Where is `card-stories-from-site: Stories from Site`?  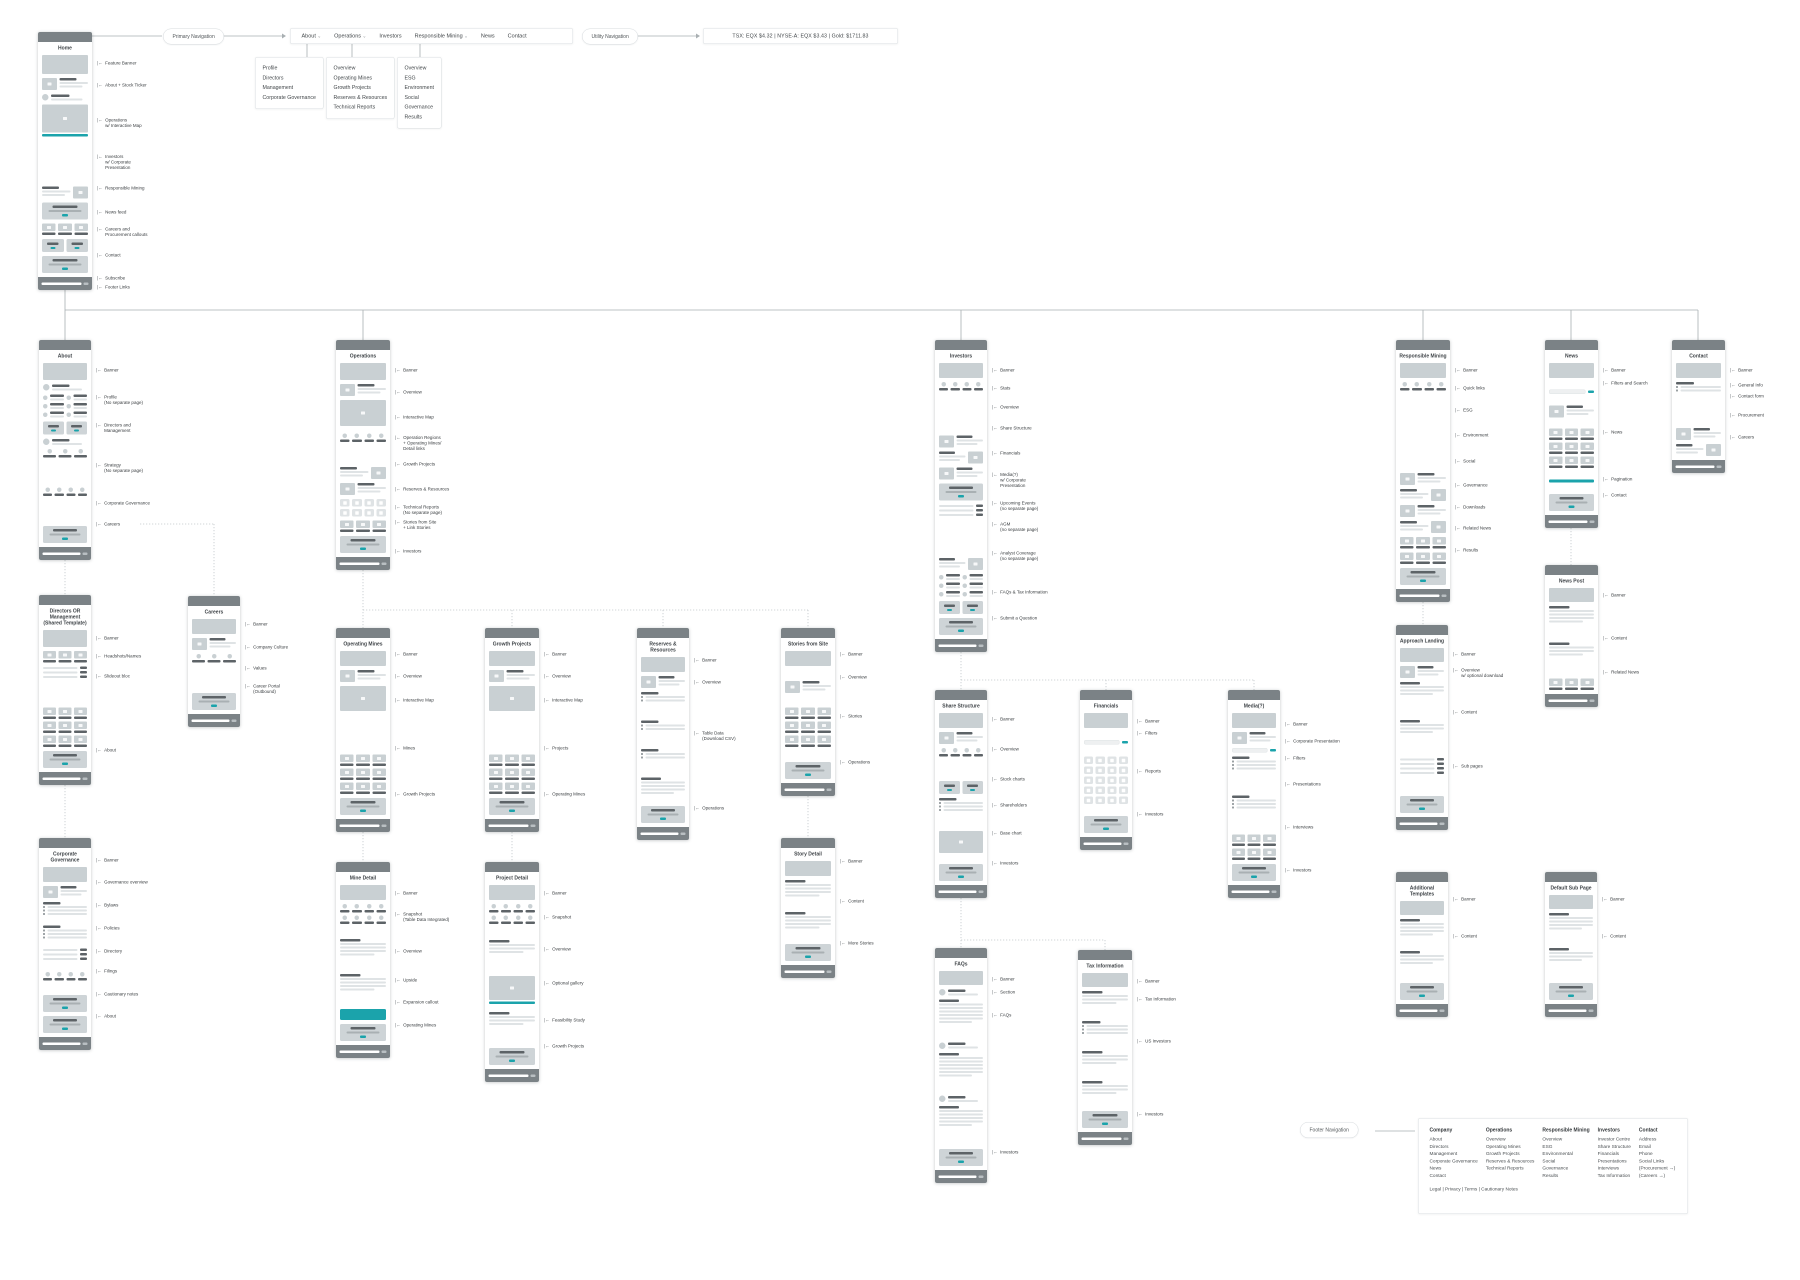
card-stories-from-site: Stories from Site is located at coordinates (808, 712).